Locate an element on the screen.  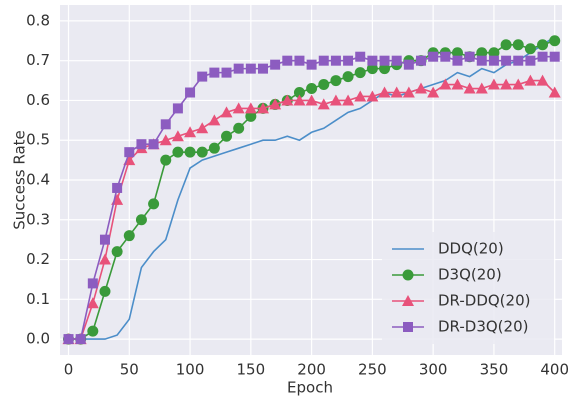
y-tick-label: 0.3 is located at coordinates (38, 219).